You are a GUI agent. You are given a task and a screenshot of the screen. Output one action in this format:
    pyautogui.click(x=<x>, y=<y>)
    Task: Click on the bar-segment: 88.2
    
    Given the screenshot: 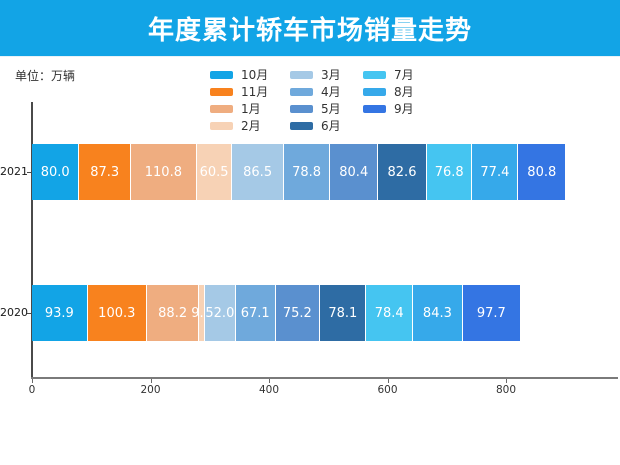 What is the action you would take?
    pyautogui.click(x=173, y=313)
    